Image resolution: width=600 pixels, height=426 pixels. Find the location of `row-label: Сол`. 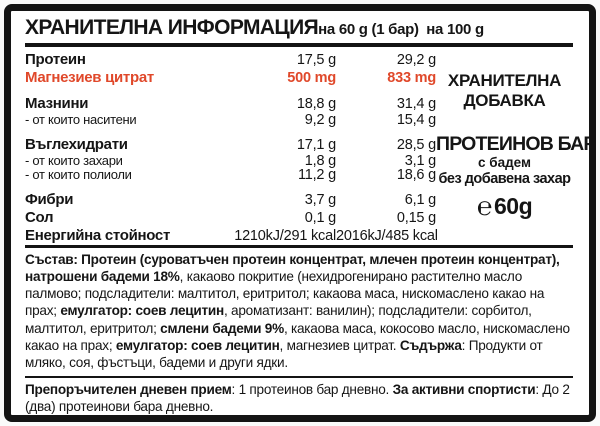

row-label: Сол is located at coordinates (39, 217).